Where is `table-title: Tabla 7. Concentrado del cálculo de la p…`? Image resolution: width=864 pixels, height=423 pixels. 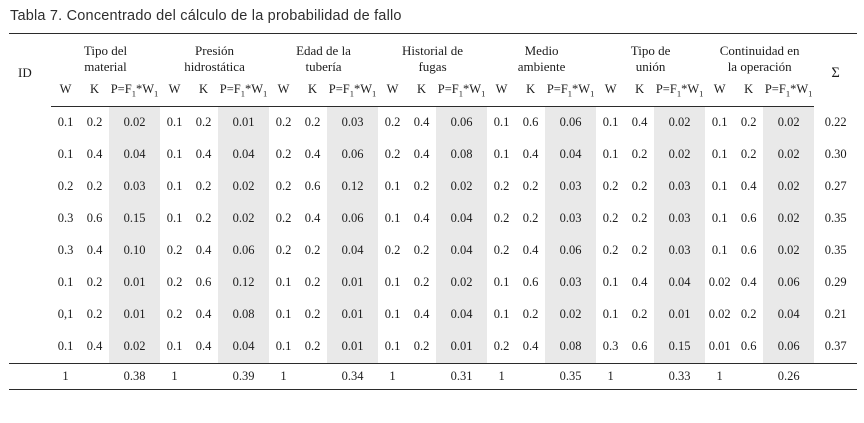
table-title: Tabla 7. Concentrado del cálculo de la p… is located at coordinates (206, 16).